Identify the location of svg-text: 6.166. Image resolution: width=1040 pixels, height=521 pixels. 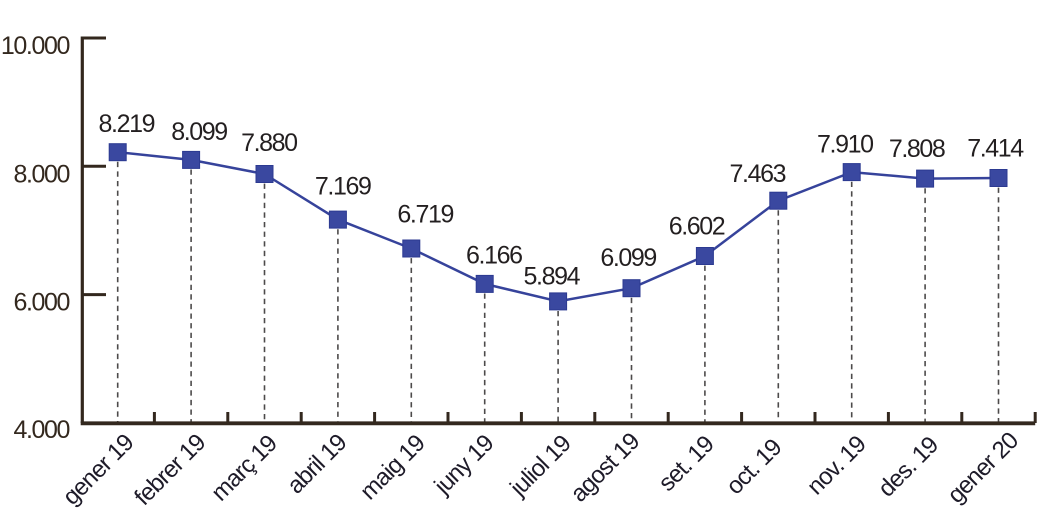
(494, 255).